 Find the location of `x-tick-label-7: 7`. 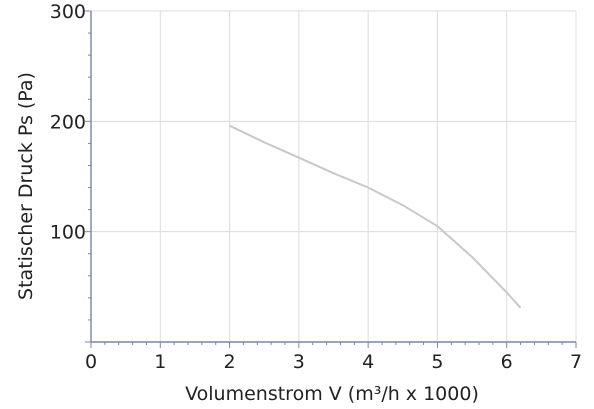

x-tick-label-7: 7 is located at coordinates (576, 362).